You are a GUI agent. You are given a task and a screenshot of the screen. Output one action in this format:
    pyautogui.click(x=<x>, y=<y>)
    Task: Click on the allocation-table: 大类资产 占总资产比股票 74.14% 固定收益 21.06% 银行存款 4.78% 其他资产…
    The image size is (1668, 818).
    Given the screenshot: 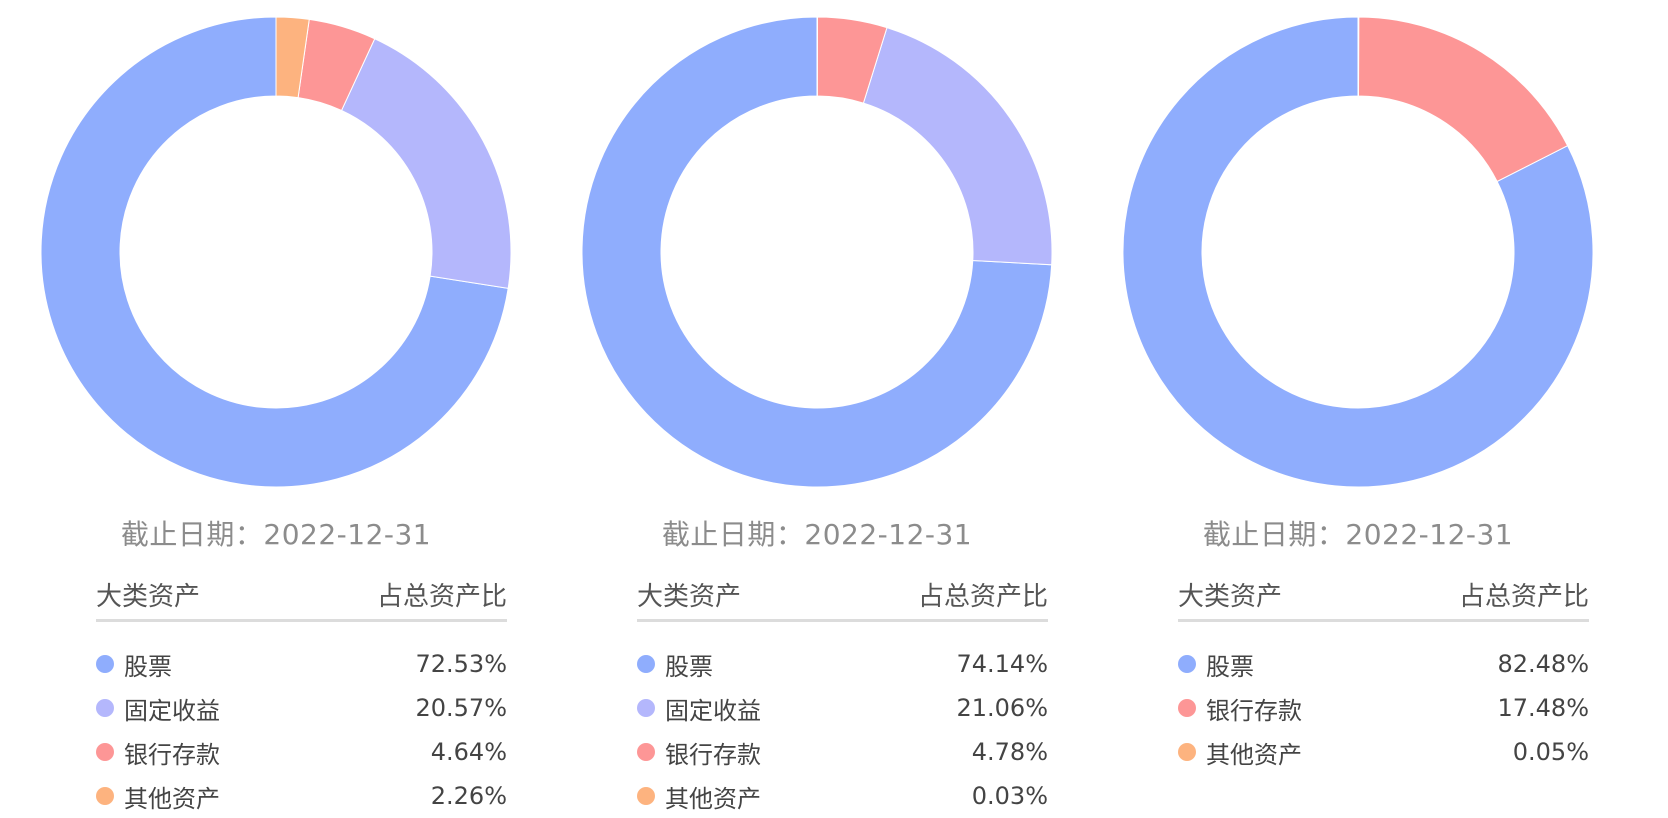 What is the action you would take?
    pyautogui.click(x=842, y=695)
    